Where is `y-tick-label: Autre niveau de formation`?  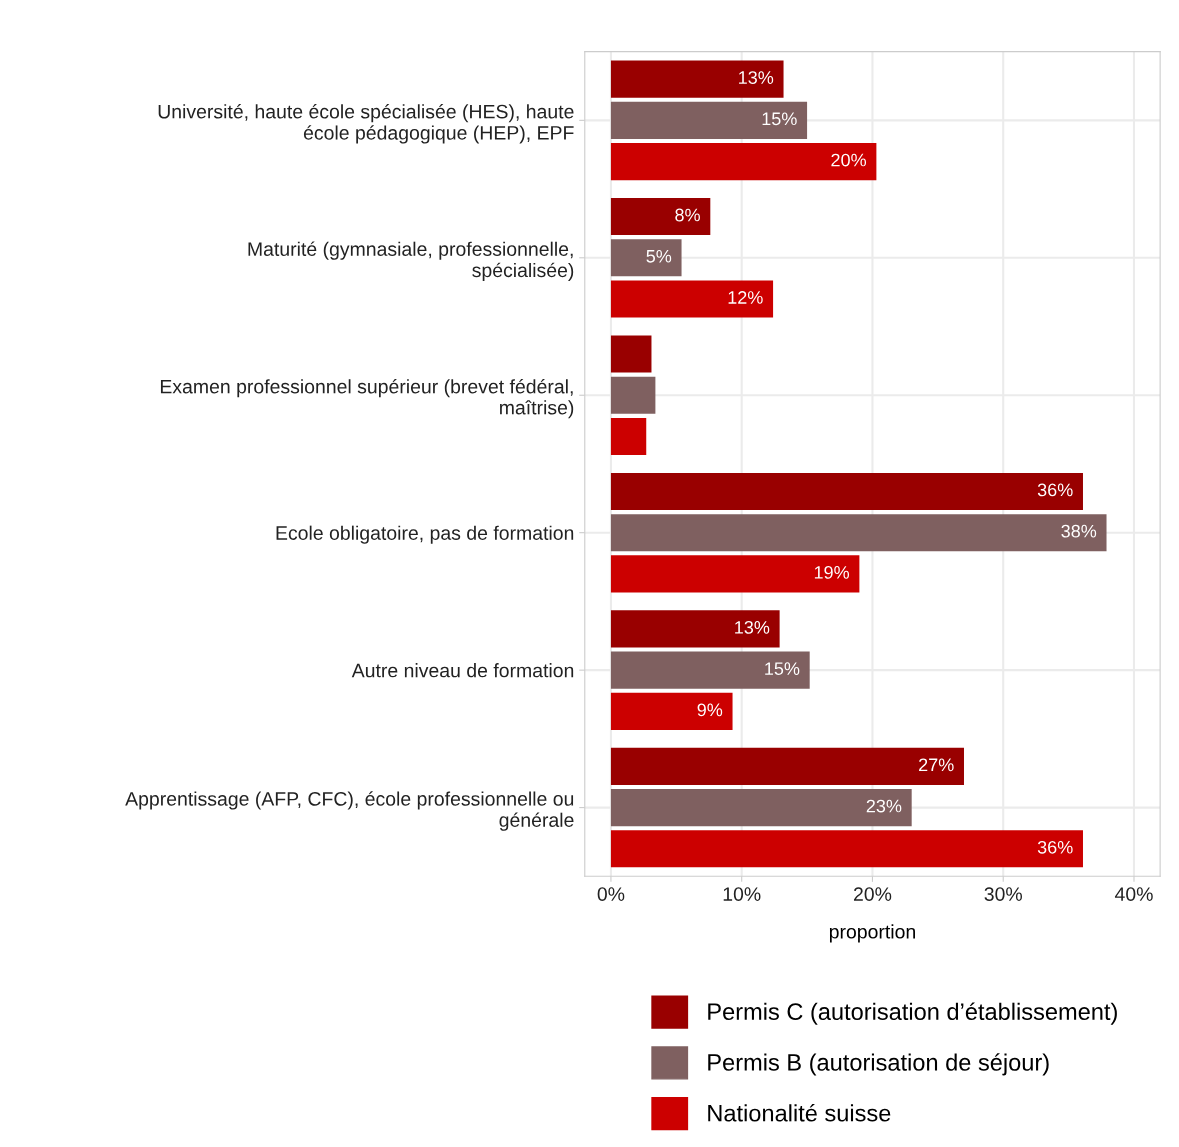
y-tick-label: Autre niveau de formation is located at coordinates (462, 670).